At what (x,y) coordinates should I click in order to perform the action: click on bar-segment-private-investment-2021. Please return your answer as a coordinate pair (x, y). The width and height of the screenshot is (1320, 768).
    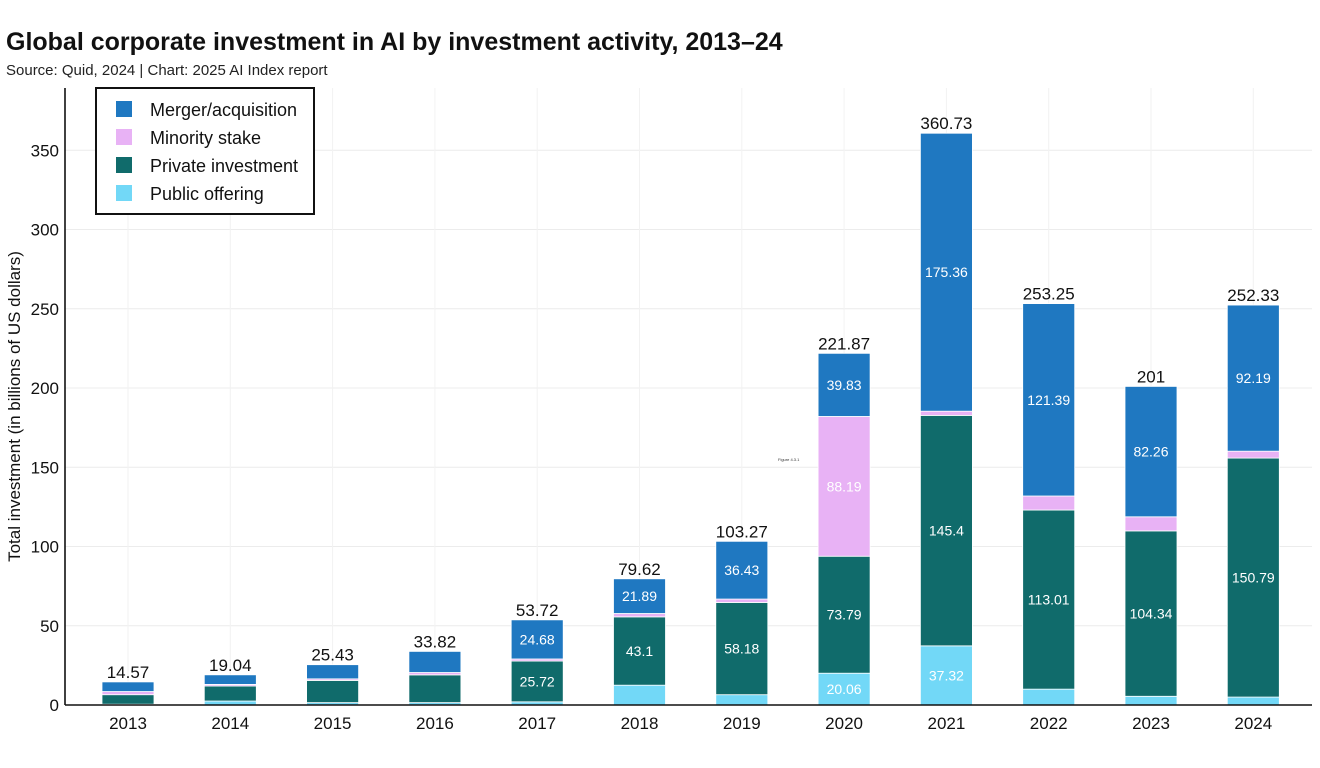
    Looking at the image, I should click on (946, 530).